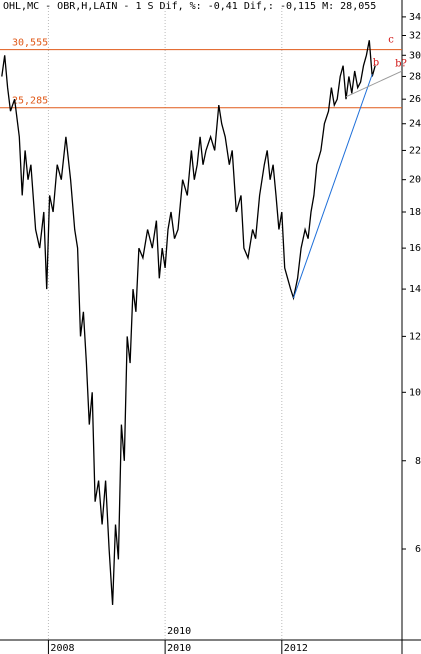 The width and height of the screenshot is (421, 654). Describe the element at coordinates (418, 461) in the screenshot. I see `y-tick-label: 8` at that location.